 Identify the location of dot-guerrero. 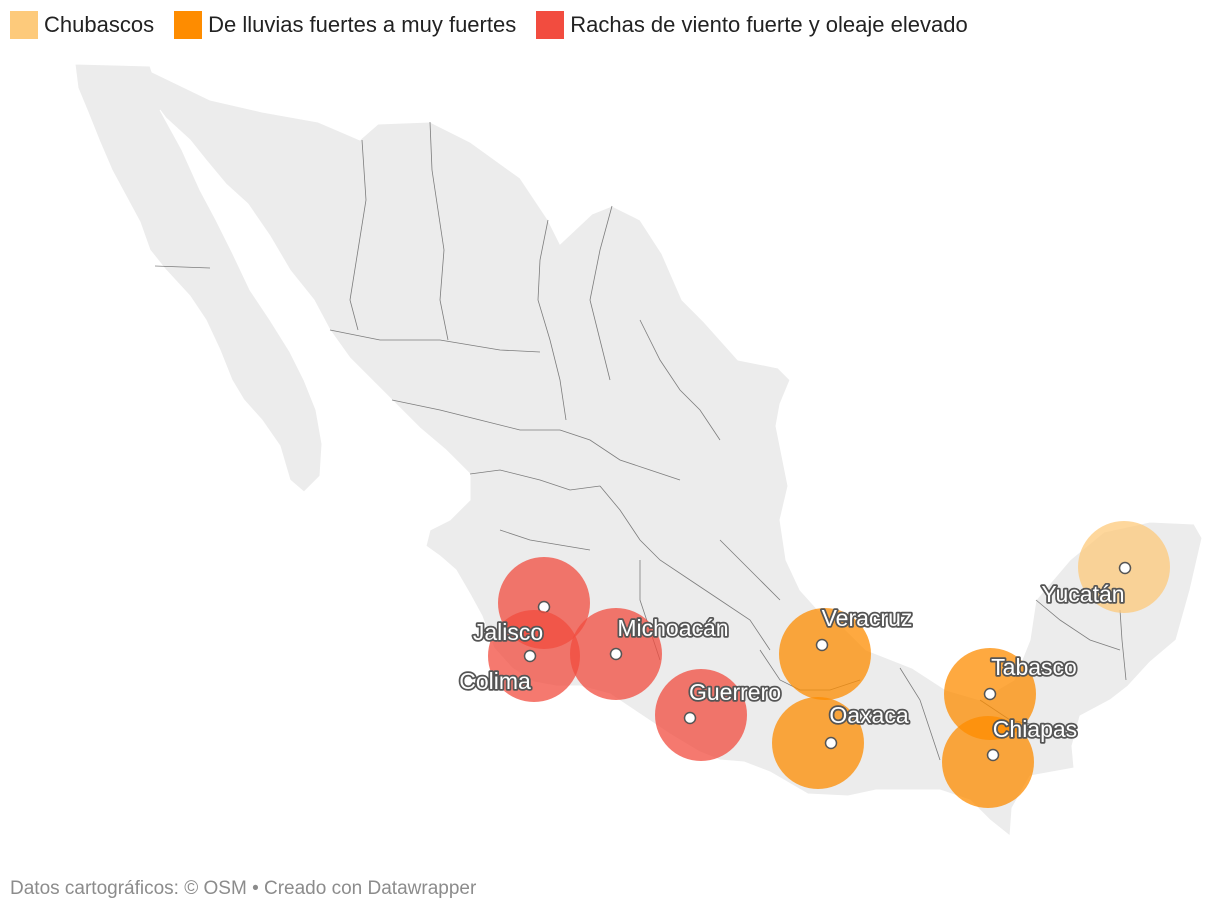
(690, 718).